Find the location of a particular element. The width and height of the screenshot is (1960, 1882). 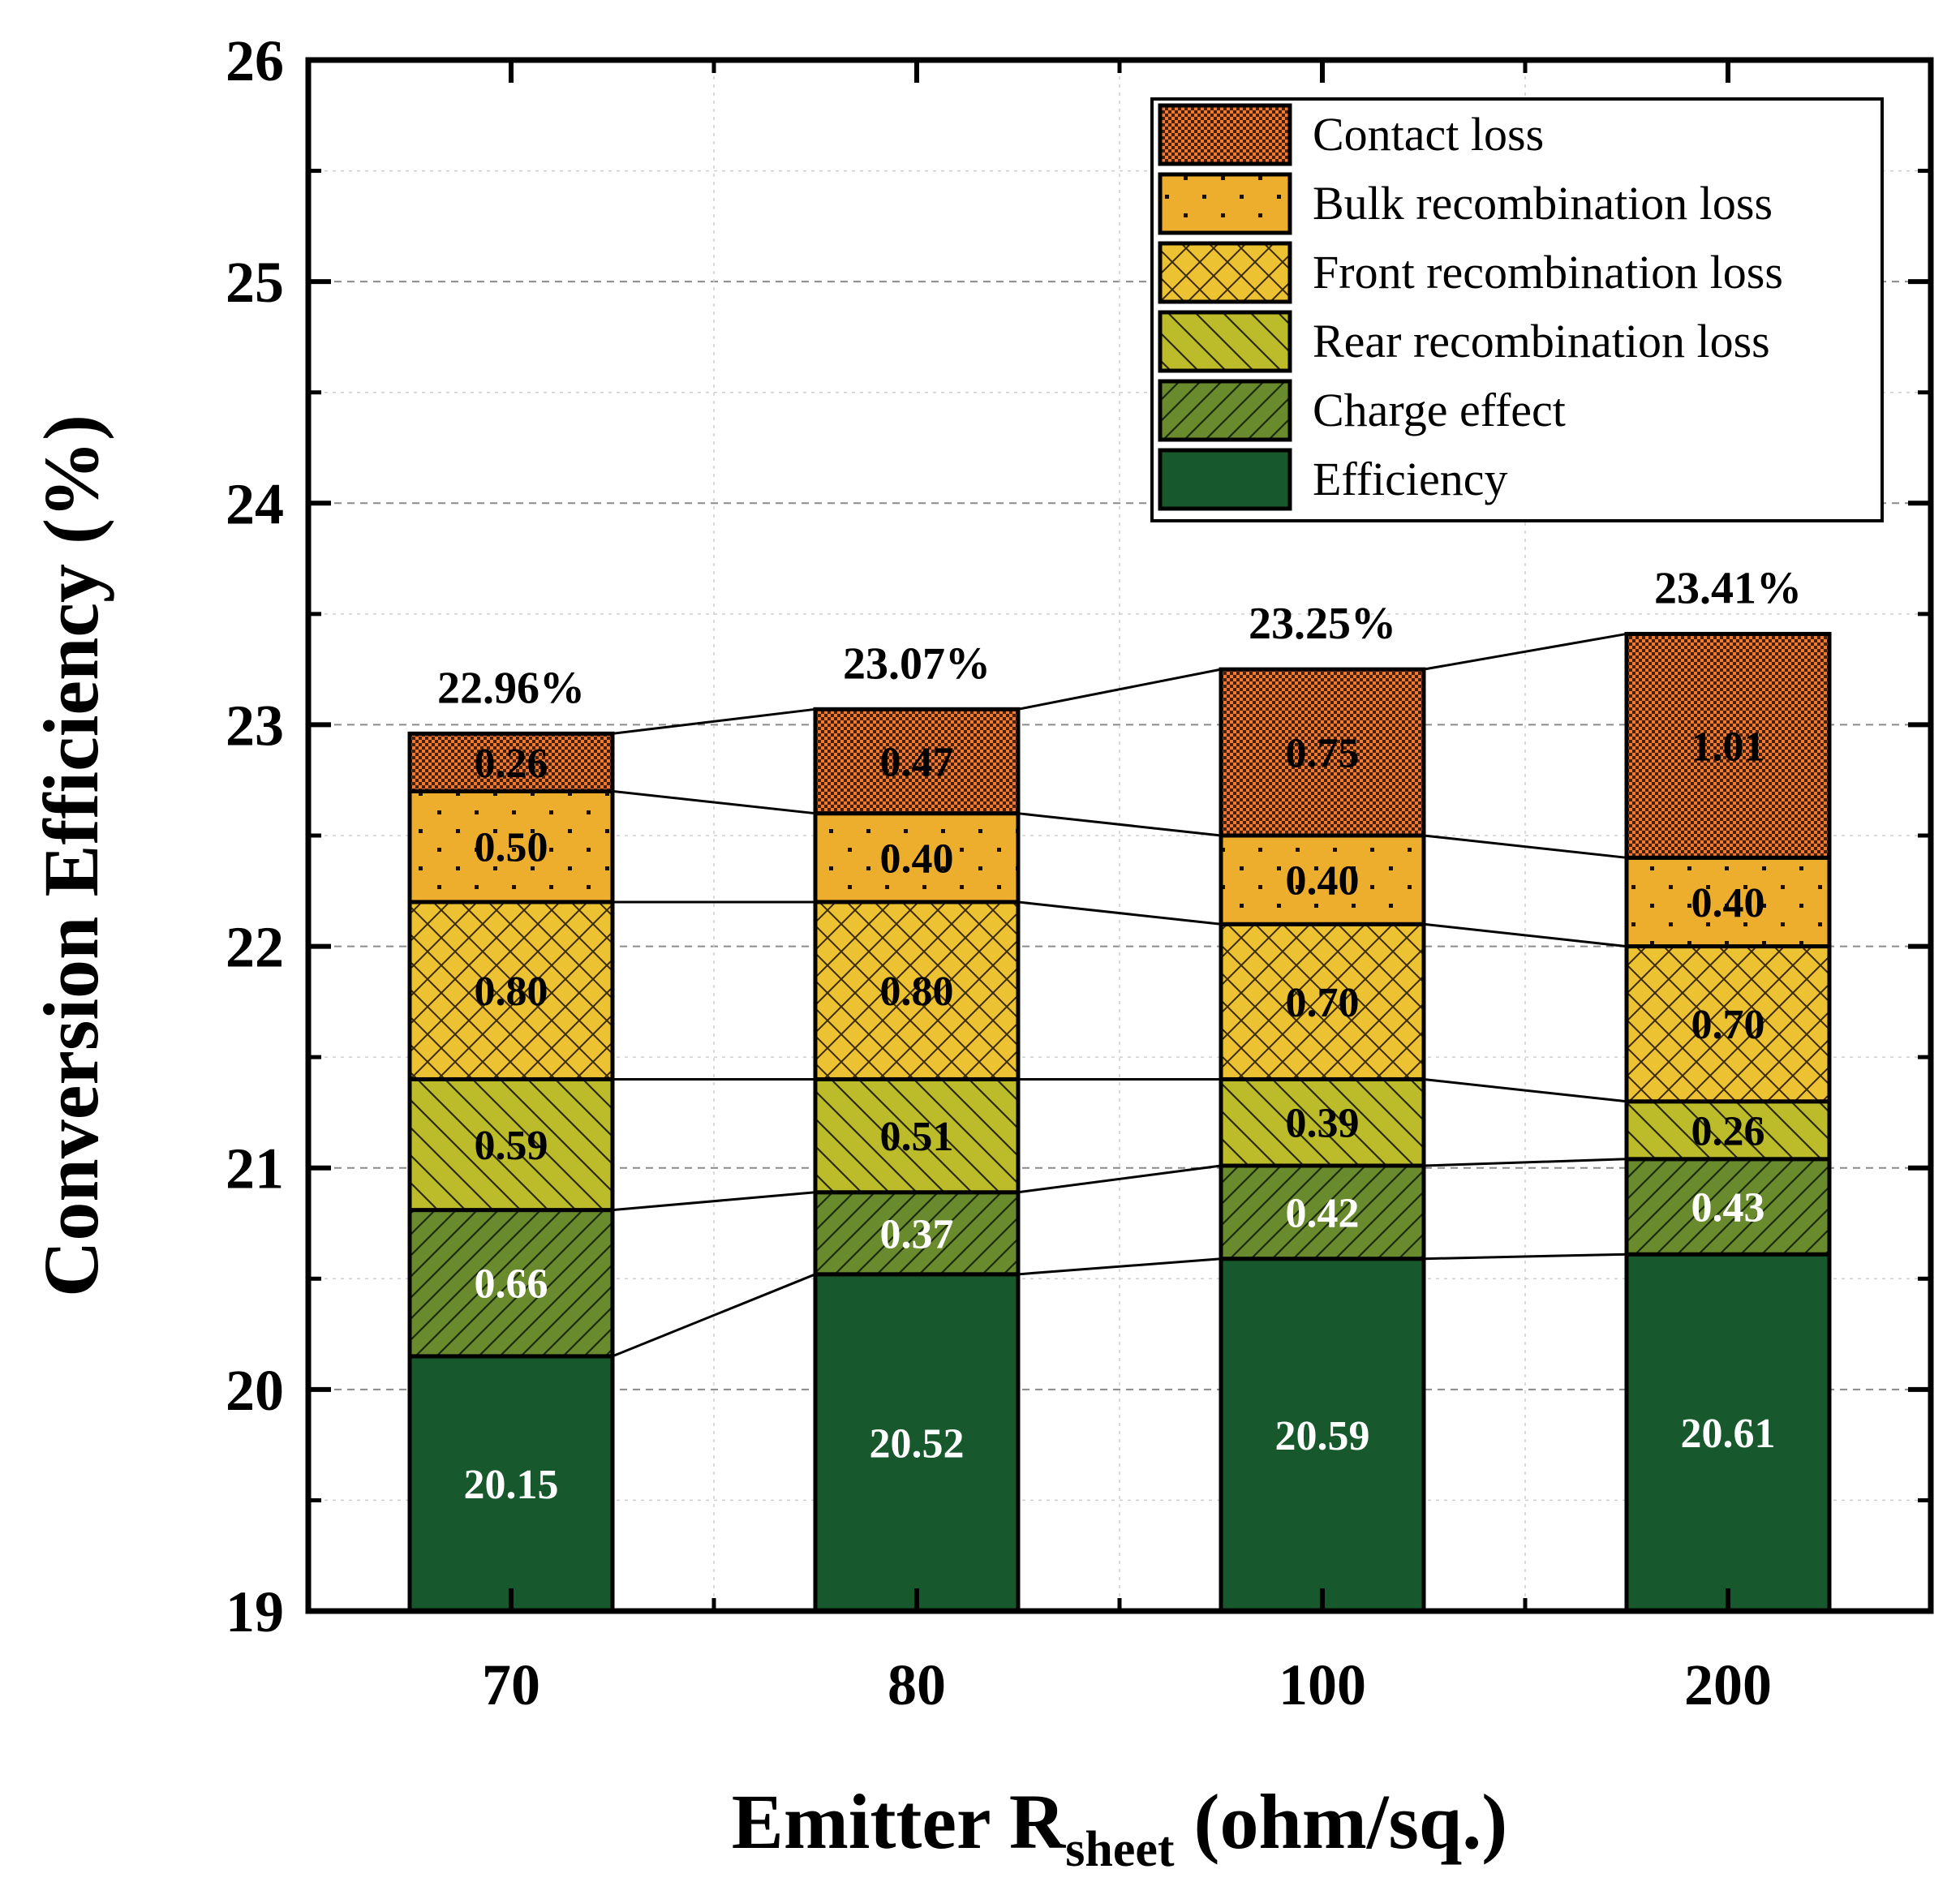

x-axis-title: Emitter Rsheet (ohm/sq.) is located at coordinates (1119, 1828).